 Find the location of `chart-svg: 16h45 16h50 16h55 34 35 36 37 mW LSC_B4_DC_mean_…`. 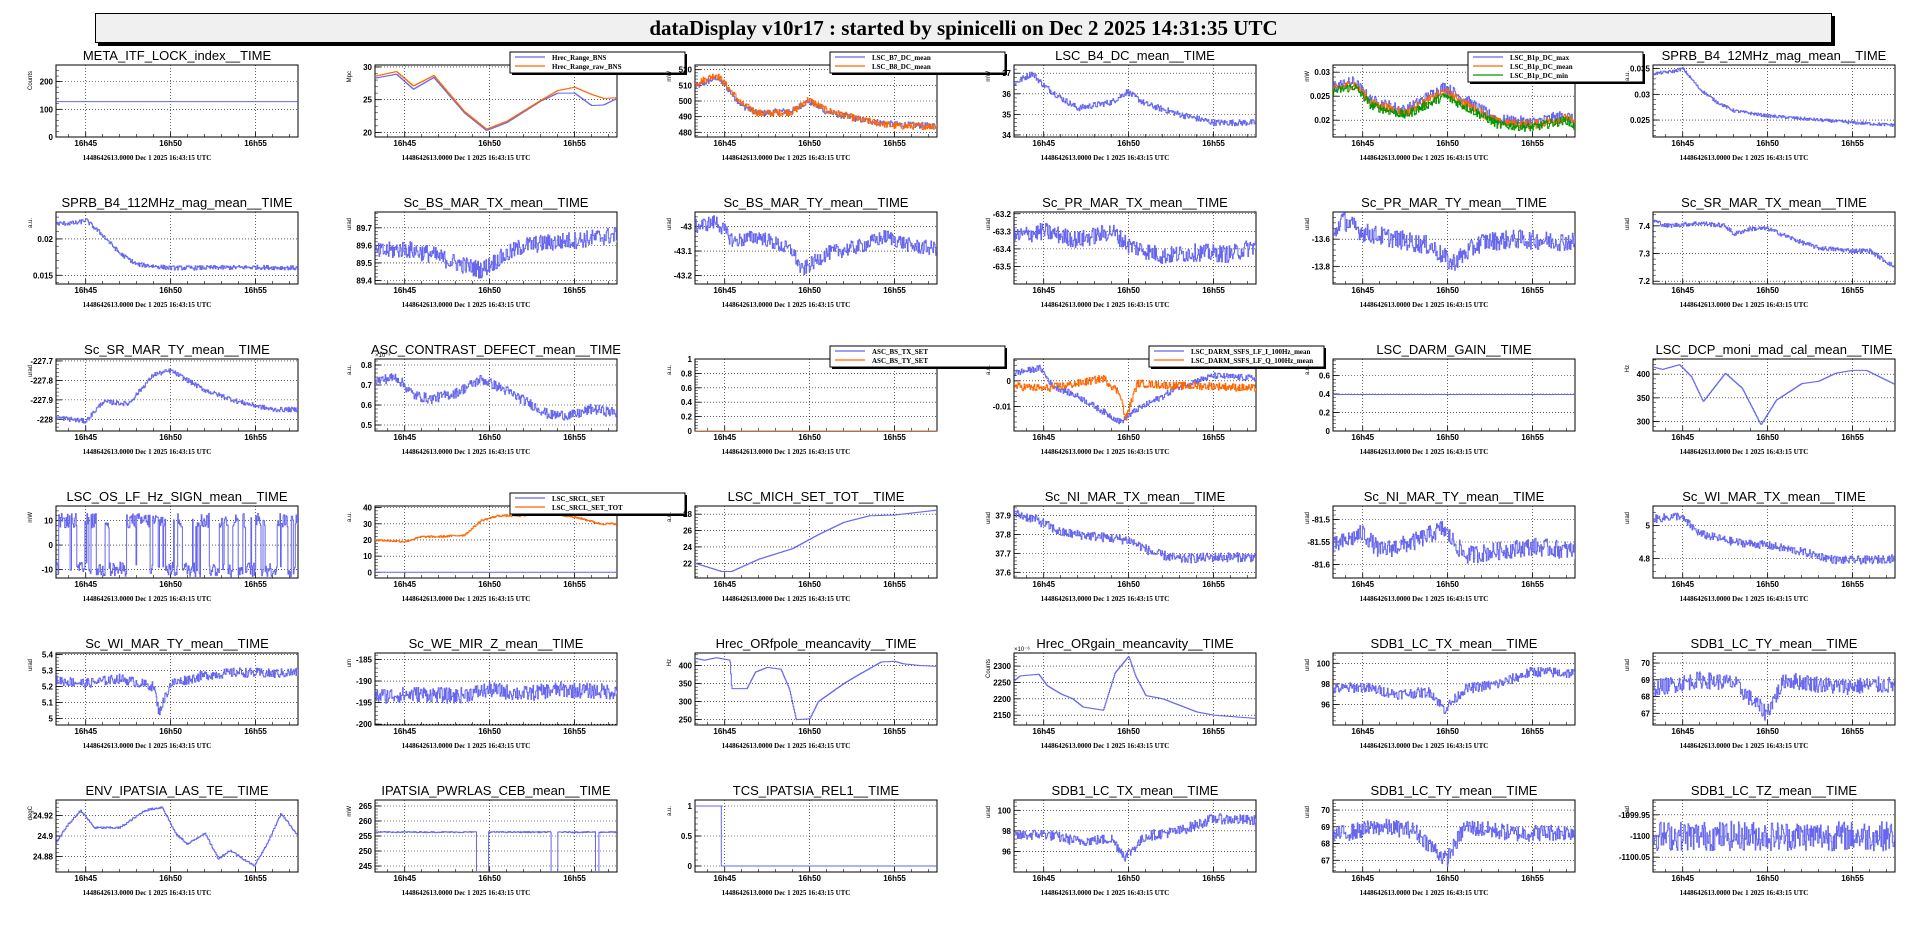

chart-svg: 16h45 16h50 16h55 34 35 36 37 mW LSC_B4_DC_mean_… is located at coordinates (1121, 105).